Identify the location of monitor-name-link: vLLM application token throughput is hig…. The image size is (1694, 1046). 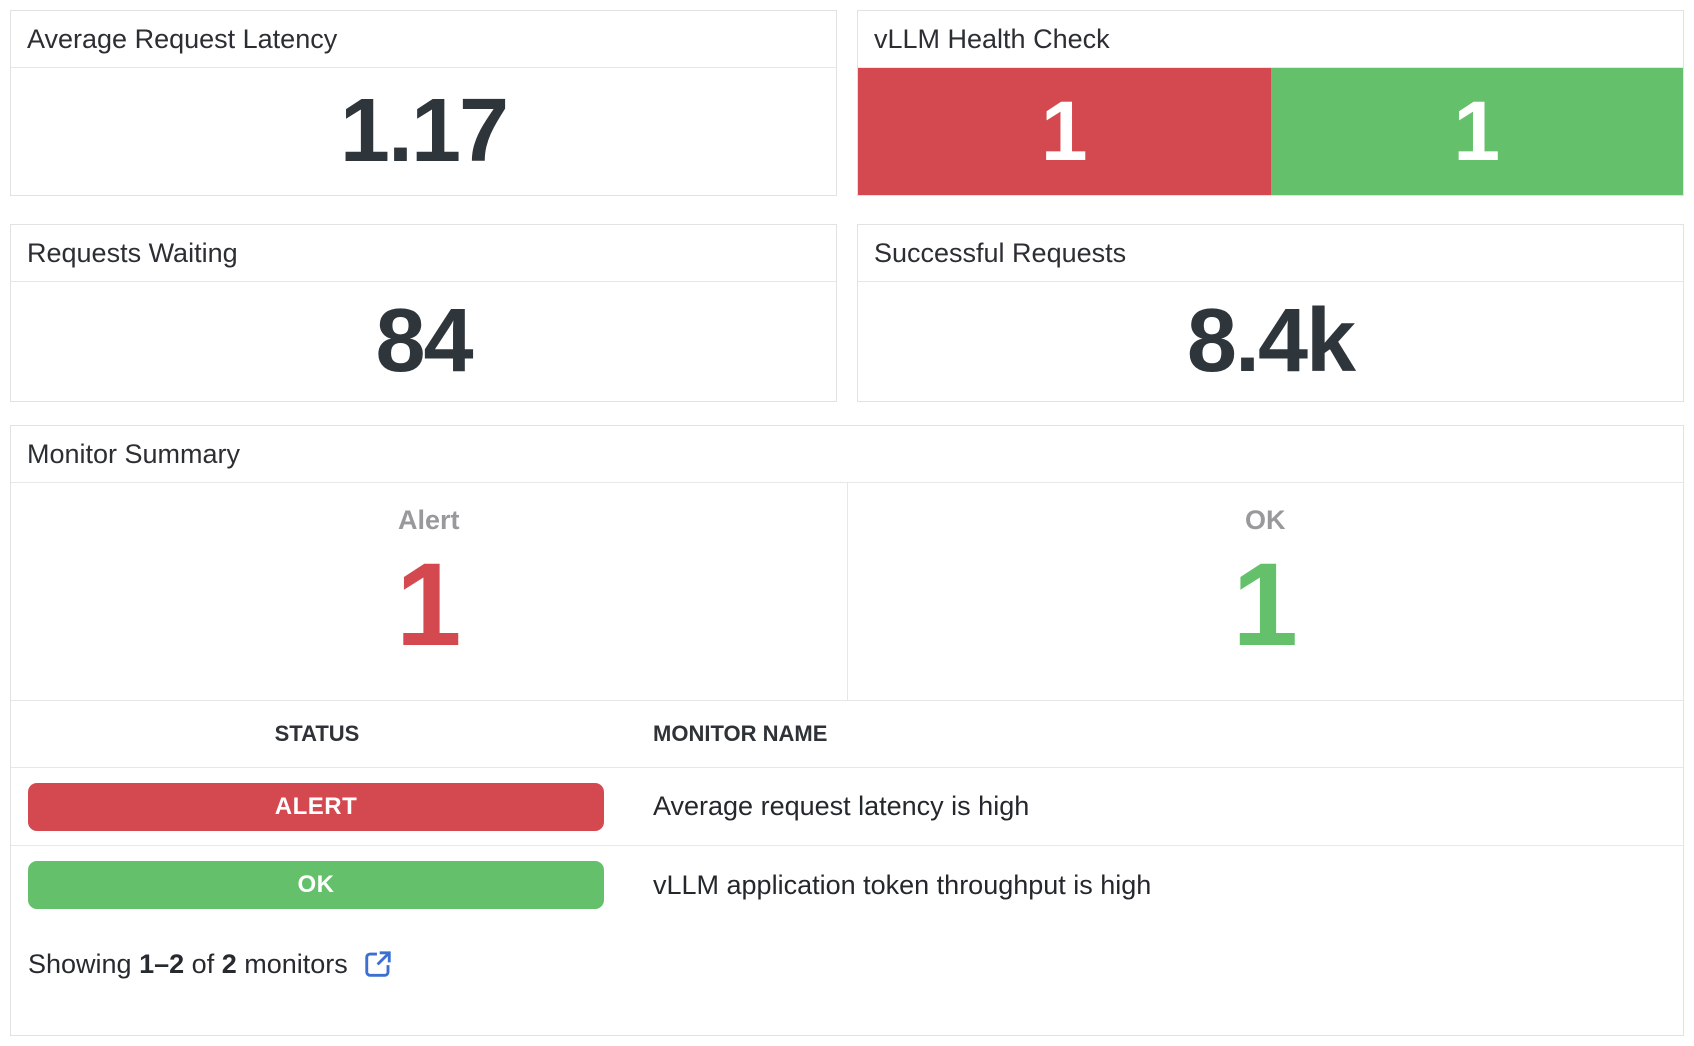
(902, 884).